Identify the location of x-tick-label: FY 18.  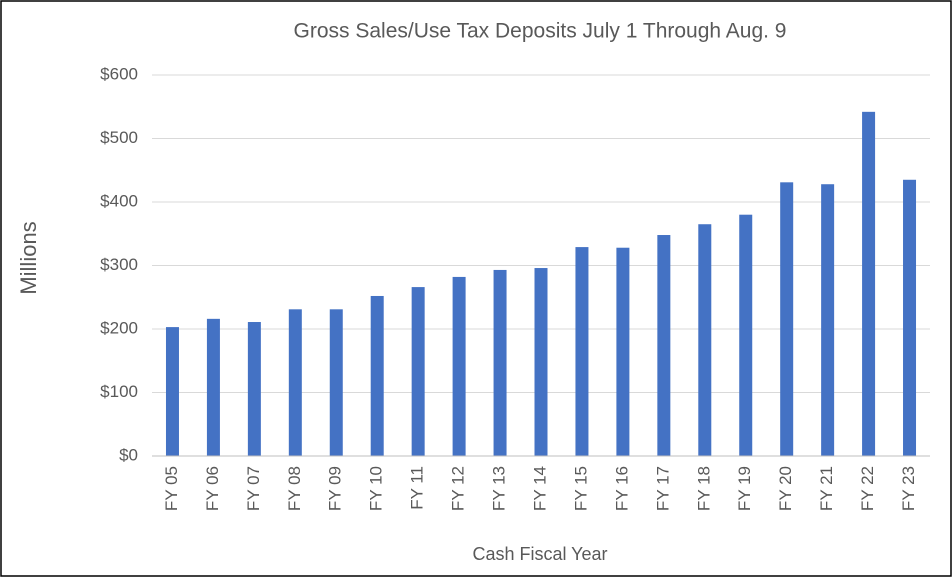
(703, 488).